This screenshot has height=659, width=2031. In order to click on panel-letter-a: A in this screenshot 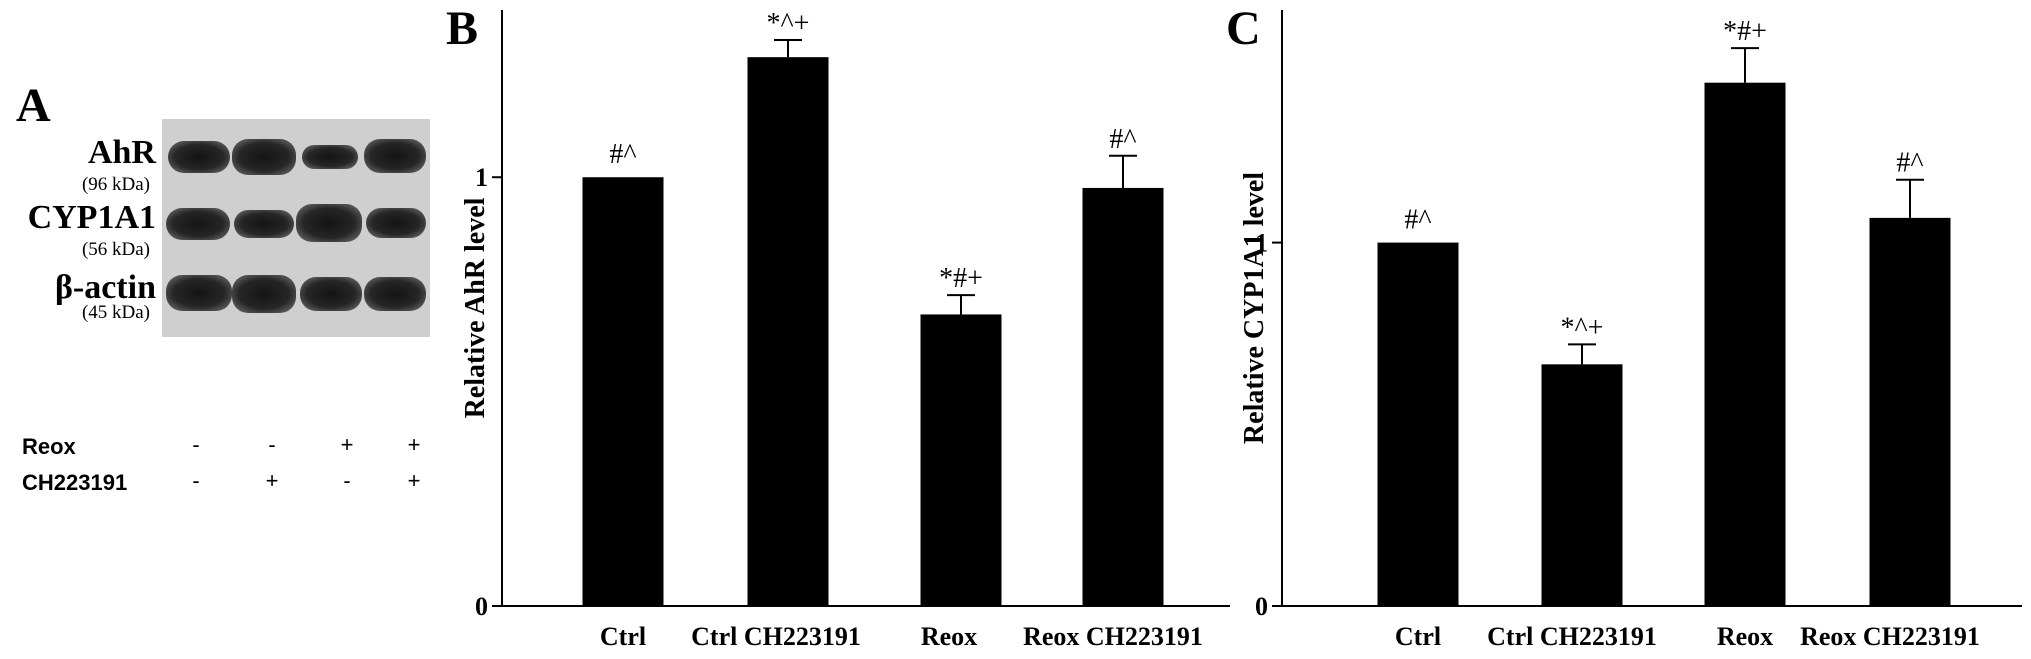, I will do `click(33, 105)`.